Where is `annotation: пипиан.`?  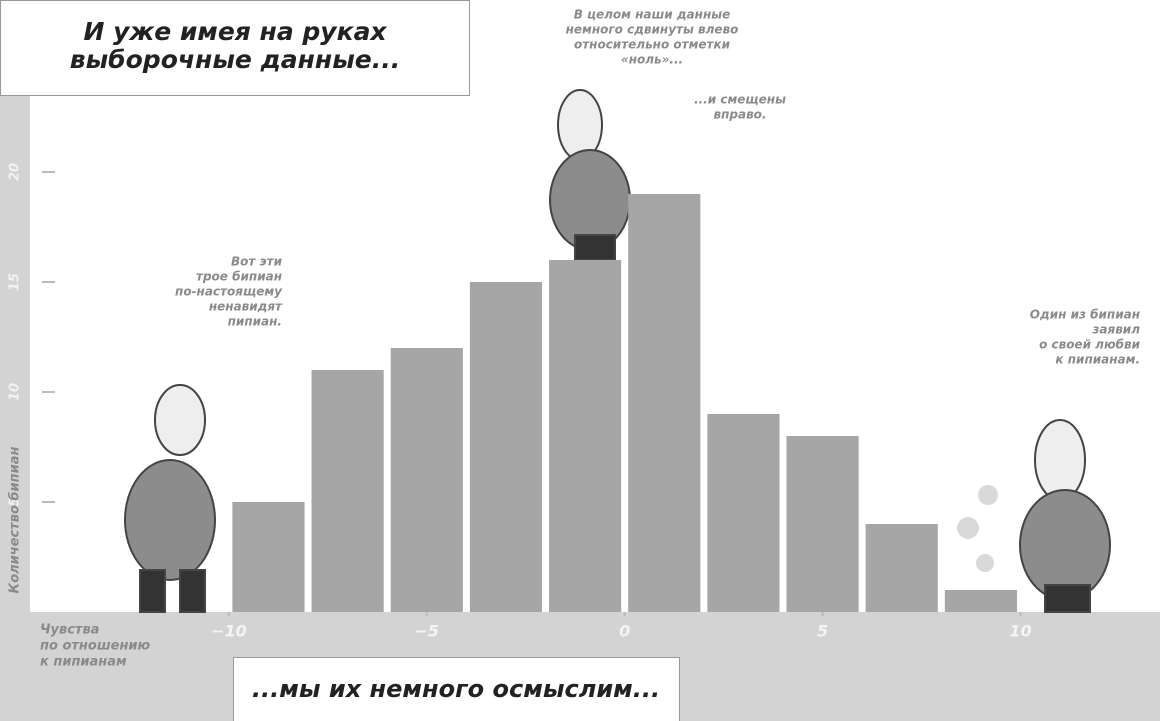 annotation: пипиан. is located at coordinates (255, 322).